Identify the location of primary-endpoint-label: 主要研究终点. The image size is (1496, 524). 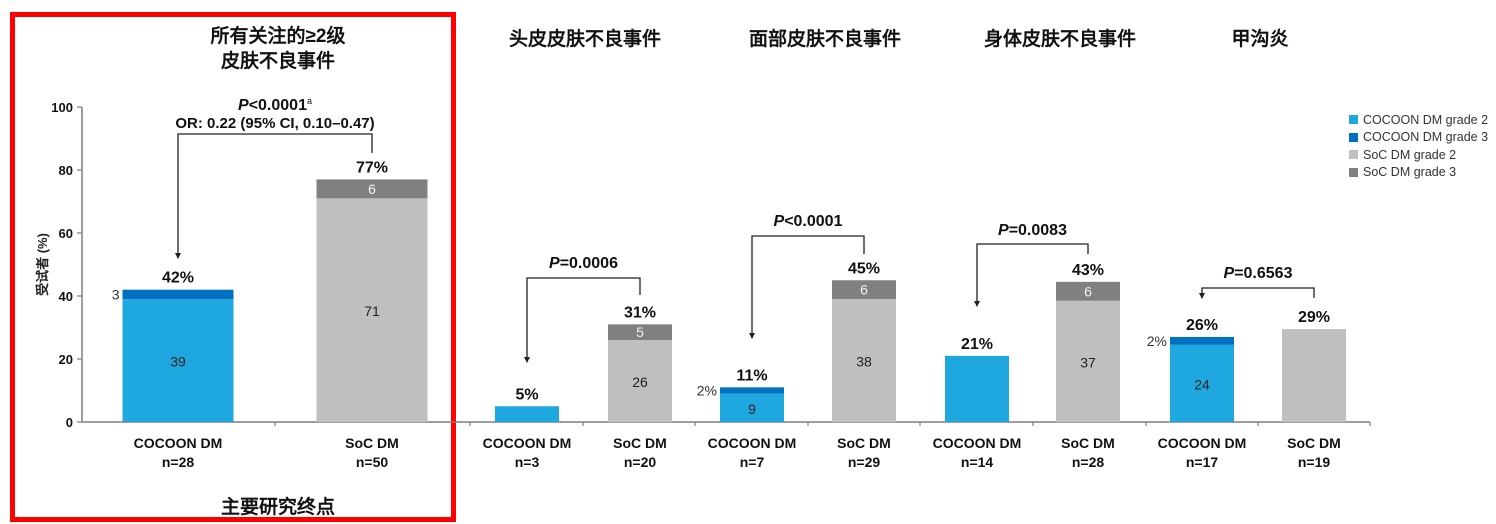
(277, 507).